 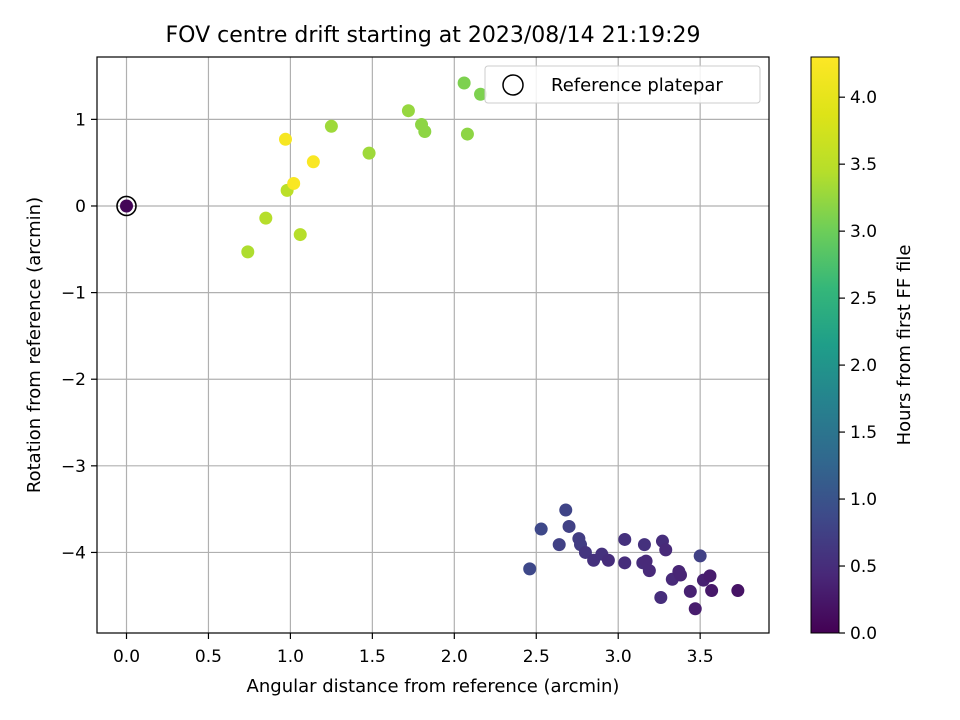 I want to click on colorbar-tick-label: 1.0, so click(x=863, y=500).